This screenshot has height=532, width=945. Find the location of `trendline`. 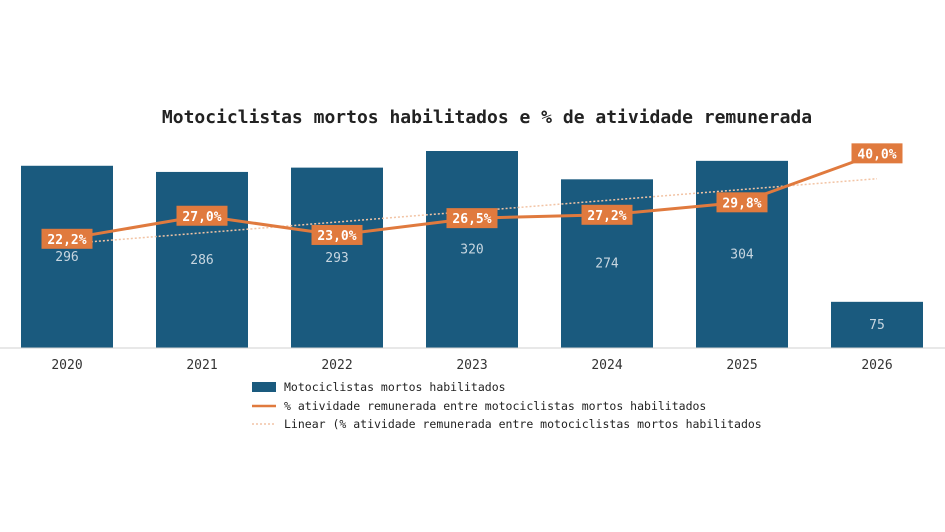

trendline is located at coordinates (472, 211).